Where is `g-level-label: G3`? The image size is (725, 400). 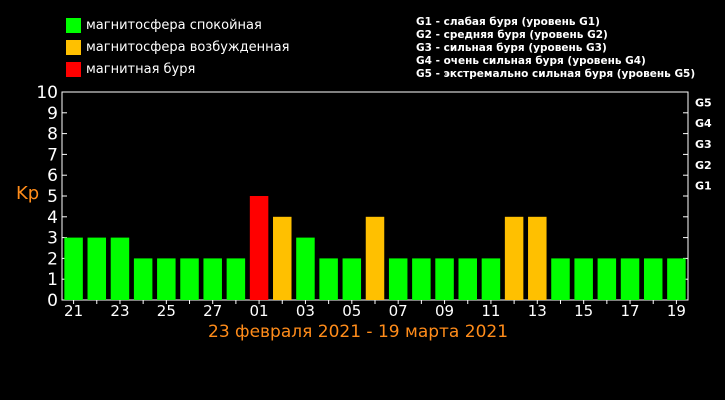 g-level-label: G3 is located at coordinates (703, 144).